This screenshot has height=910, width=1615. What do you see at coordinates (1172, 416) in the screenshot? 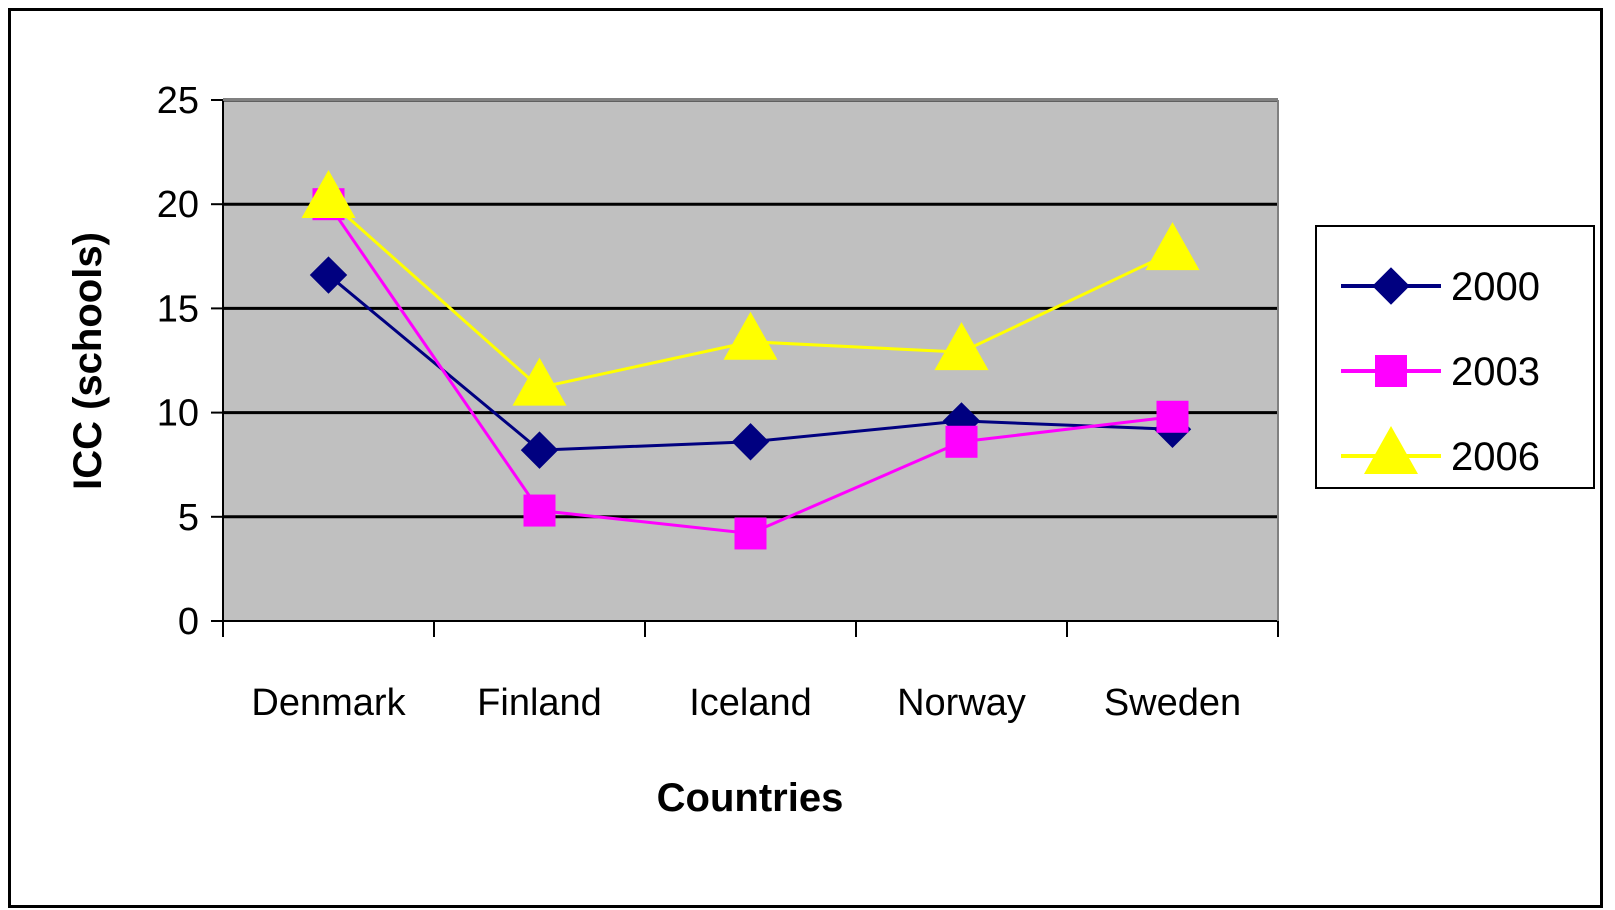
I see `point-2003-sweden` at bounding box center [1172, 416].